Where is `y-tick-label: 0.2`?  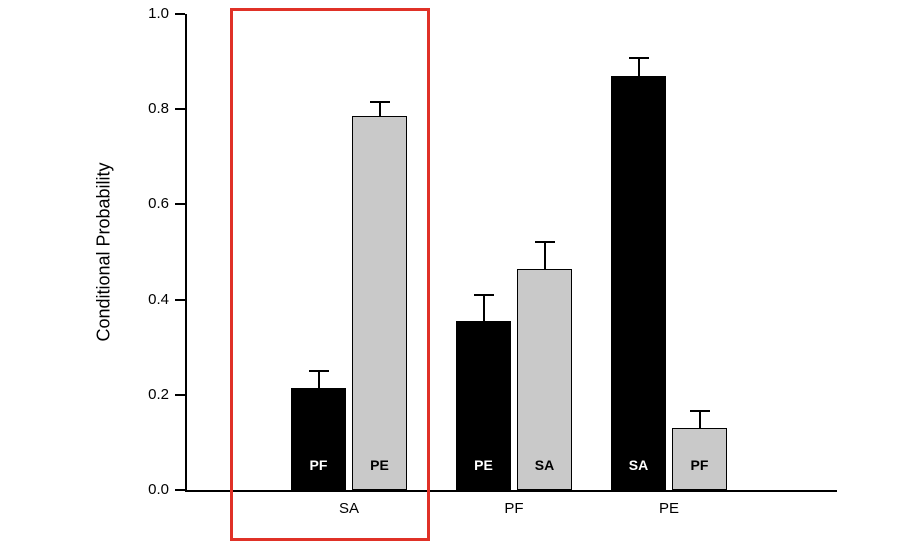
y-tick-label: 0.2 is located at coordinates (158, 394).